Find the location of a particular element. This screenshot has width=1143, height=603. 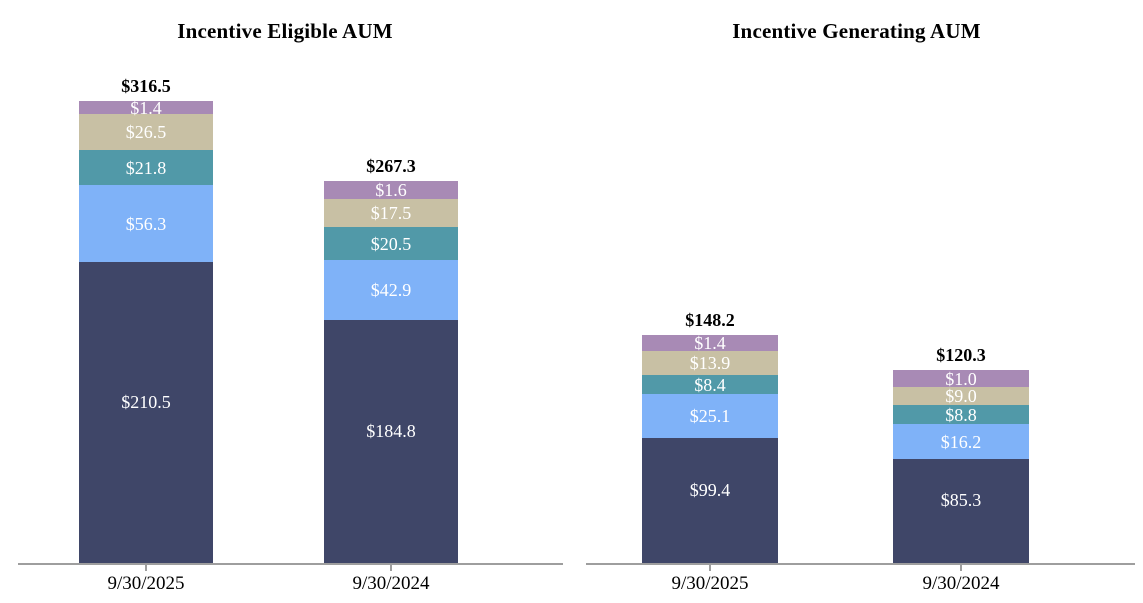

teal-segment: $8.8 is located at coordinates (961, 414).